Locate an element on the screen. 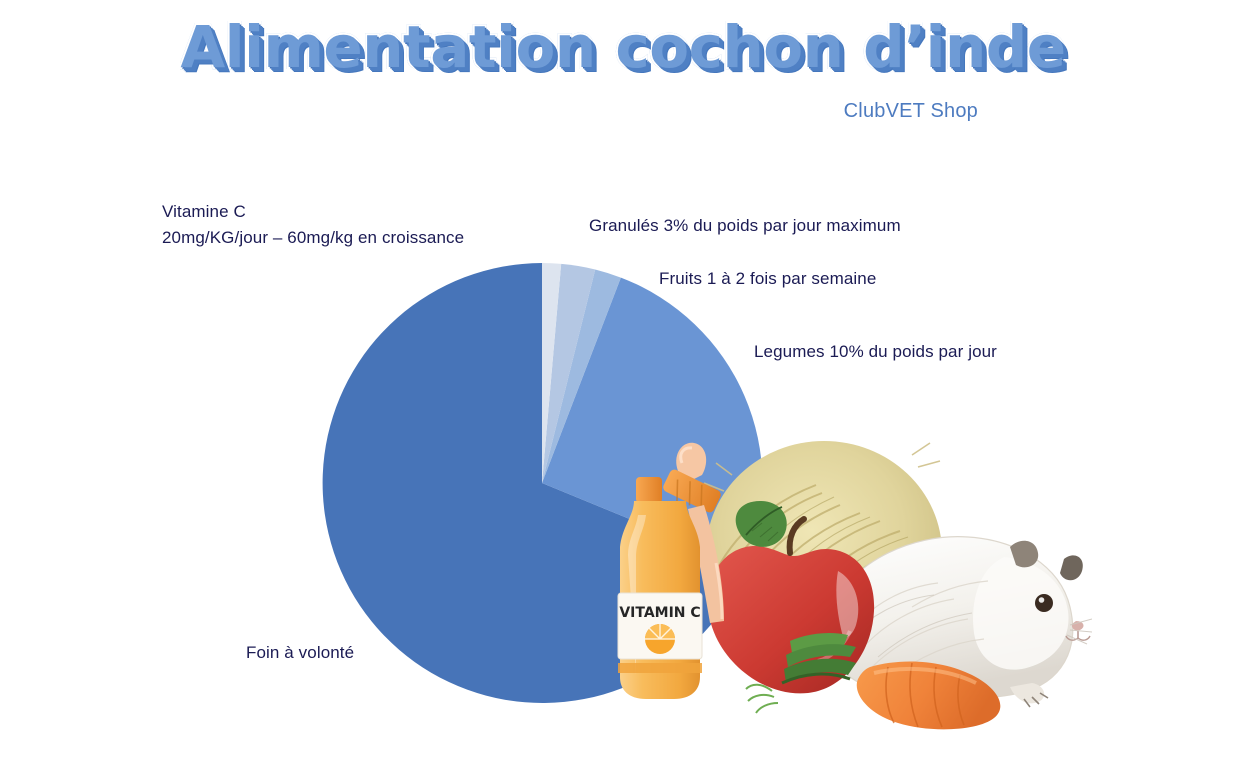  annotation-fruits: Fruits 1 à 2 fois par semaine is located at coordinates (768, 278).